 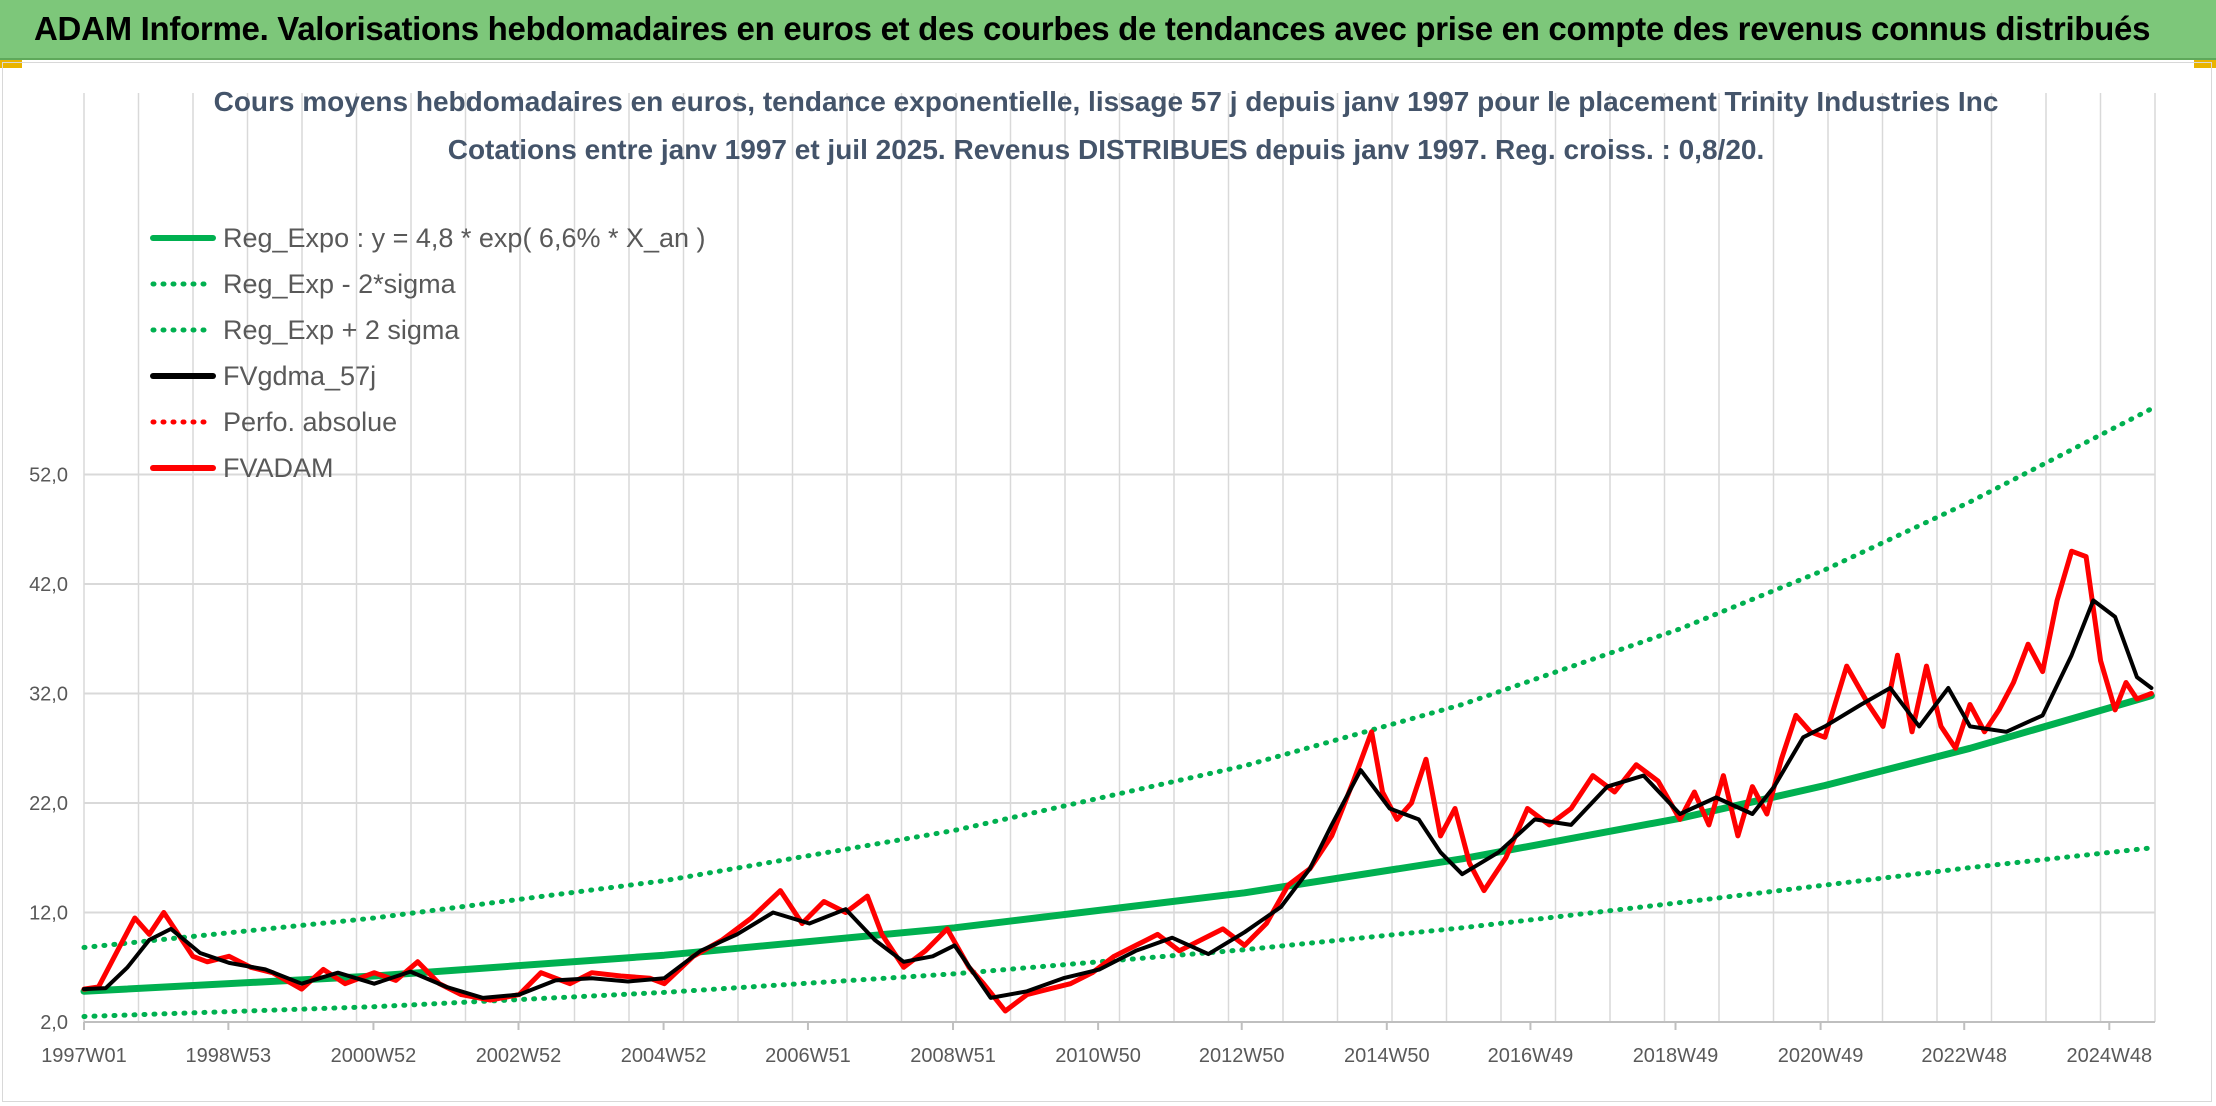 I want to click on legend-label: Reg_Exp - 2*sigma, so click(x=340, y=284).